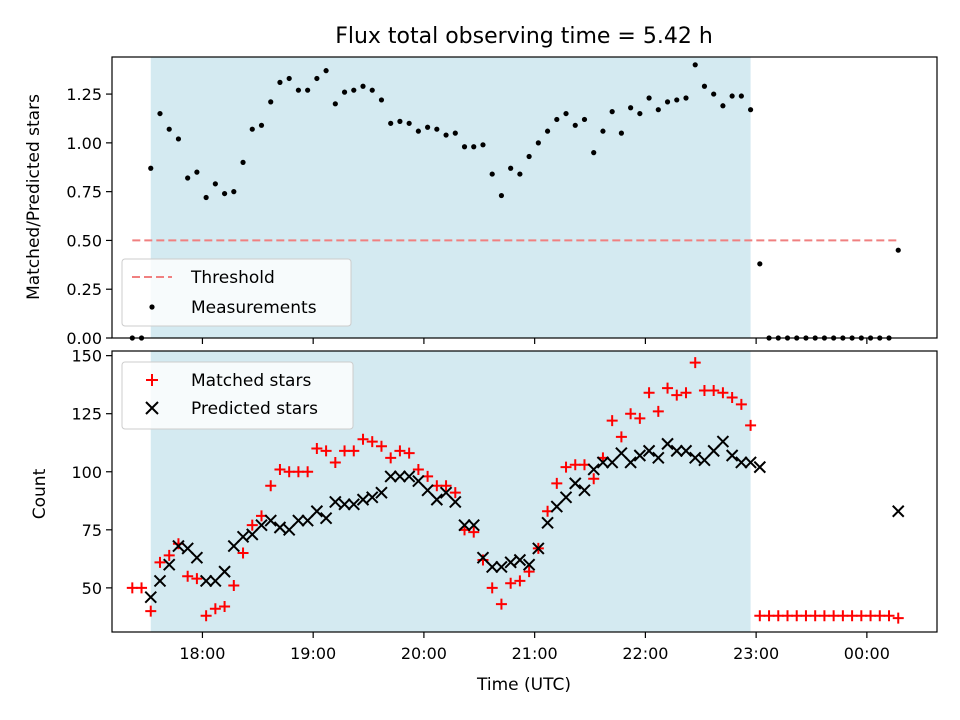  Describe the element at coordinates (534, 647) in the screenshot. I see `x-ticks-count: 18:00 19:00 20:00 21:00 22:00 23:00 00:00` at that location.